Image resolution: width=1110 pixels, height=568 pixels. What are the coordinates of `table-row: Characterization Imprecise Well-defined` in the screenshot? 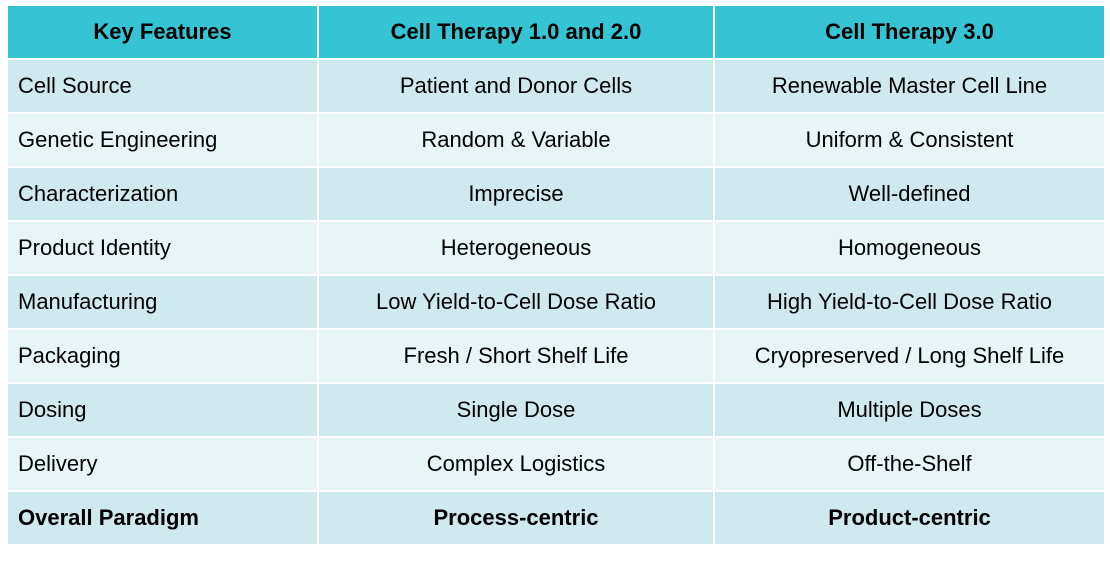 It's located at (556, 194).